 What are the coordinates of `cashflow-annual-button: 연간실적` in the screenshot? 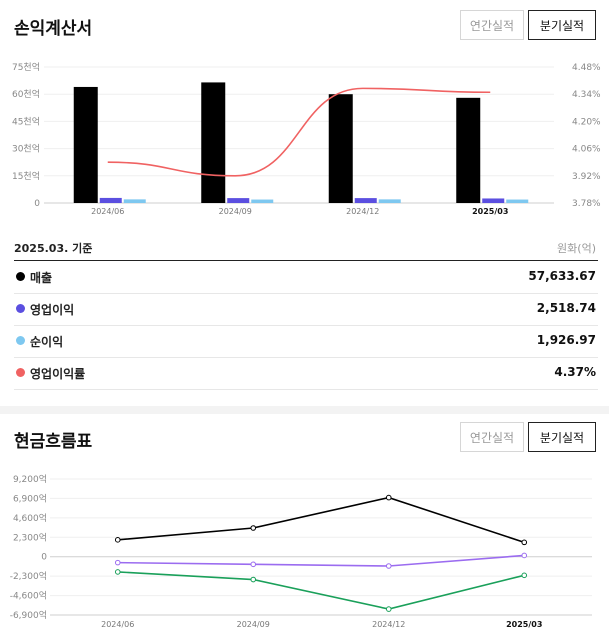 It's located at (492, 437).